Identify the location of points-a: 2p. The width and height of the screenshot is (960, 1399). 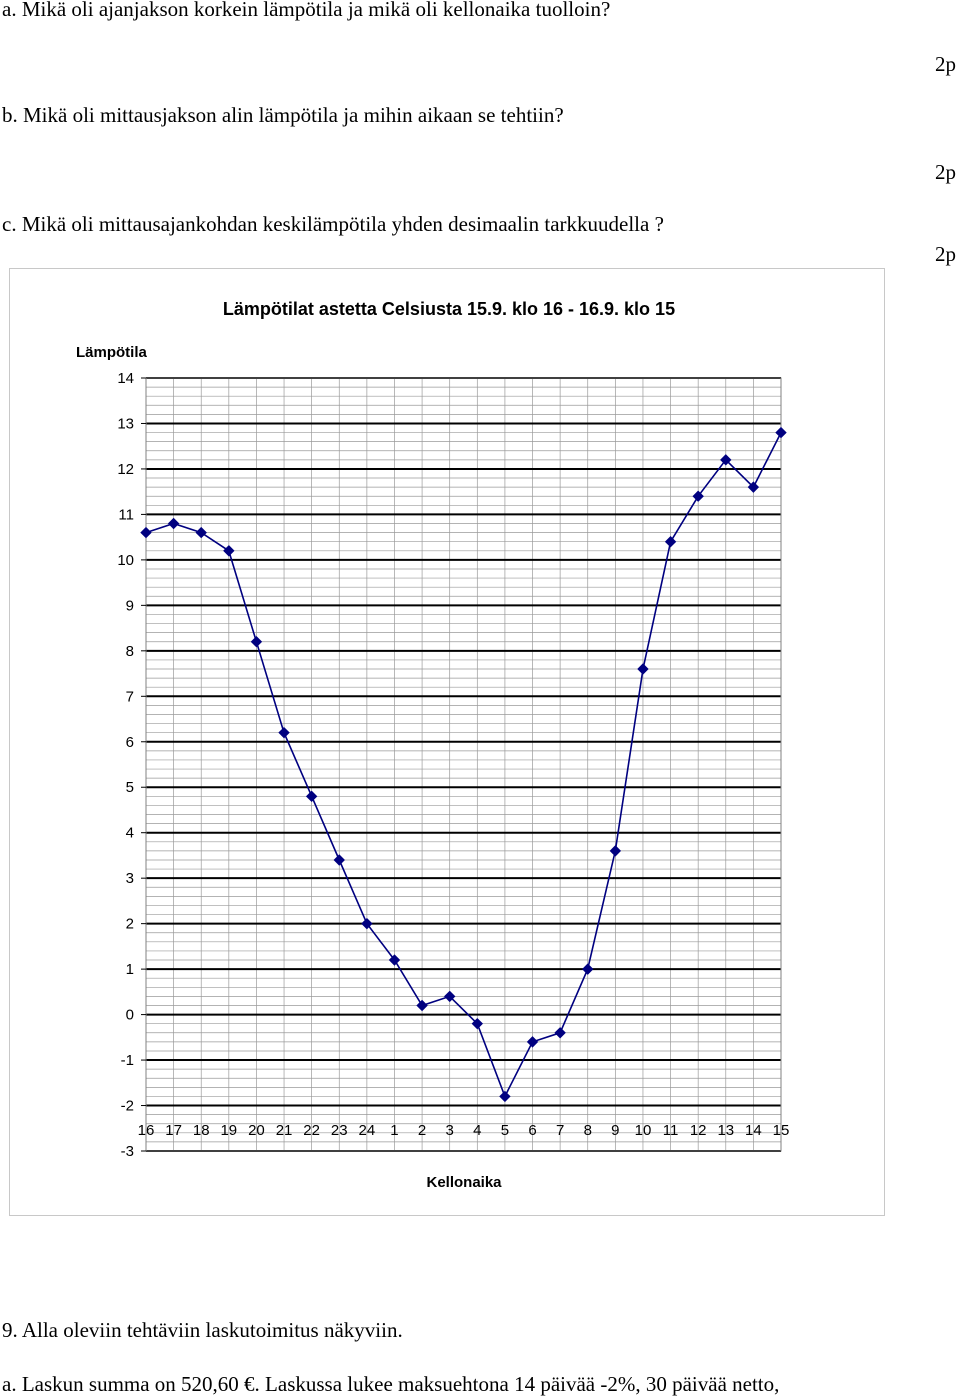
(945, 64).